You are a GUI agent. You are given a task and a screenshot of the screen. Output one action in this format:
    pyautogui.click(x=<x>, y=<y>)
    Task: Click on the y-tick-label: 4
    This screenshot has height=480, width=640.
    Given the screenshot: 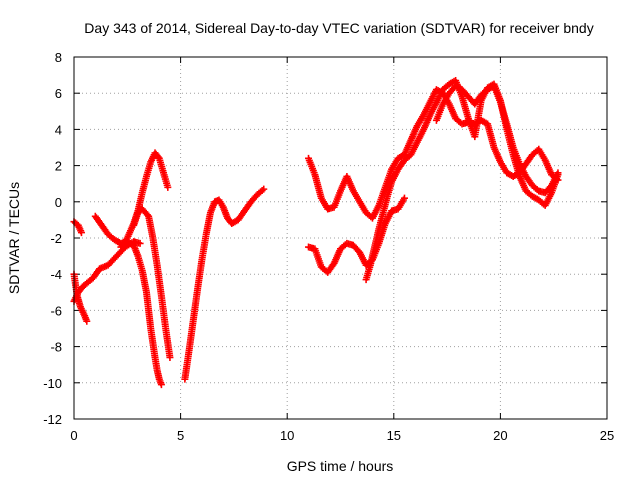 What is the action you would take?
    pyautogui.click(x=58, y=129)
    